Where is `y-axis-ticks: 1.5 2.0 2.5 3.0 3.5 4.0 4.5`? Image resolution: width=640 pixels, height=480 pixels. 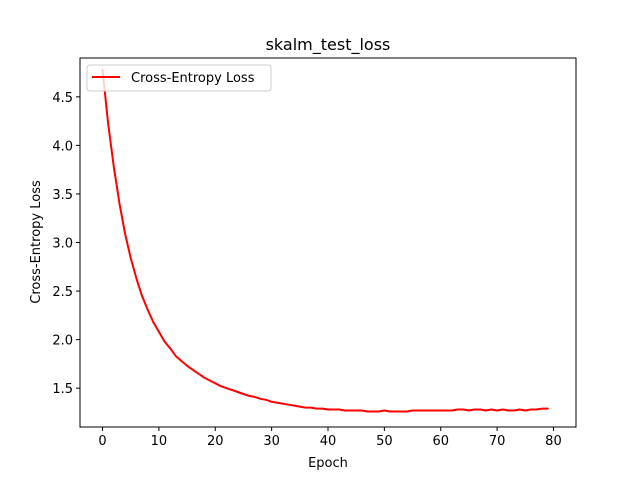 y-axis-ticks: 1.5 2.0 2.5 3.0 3.5 4.0 4.5 is located at coordinates (66, 244).